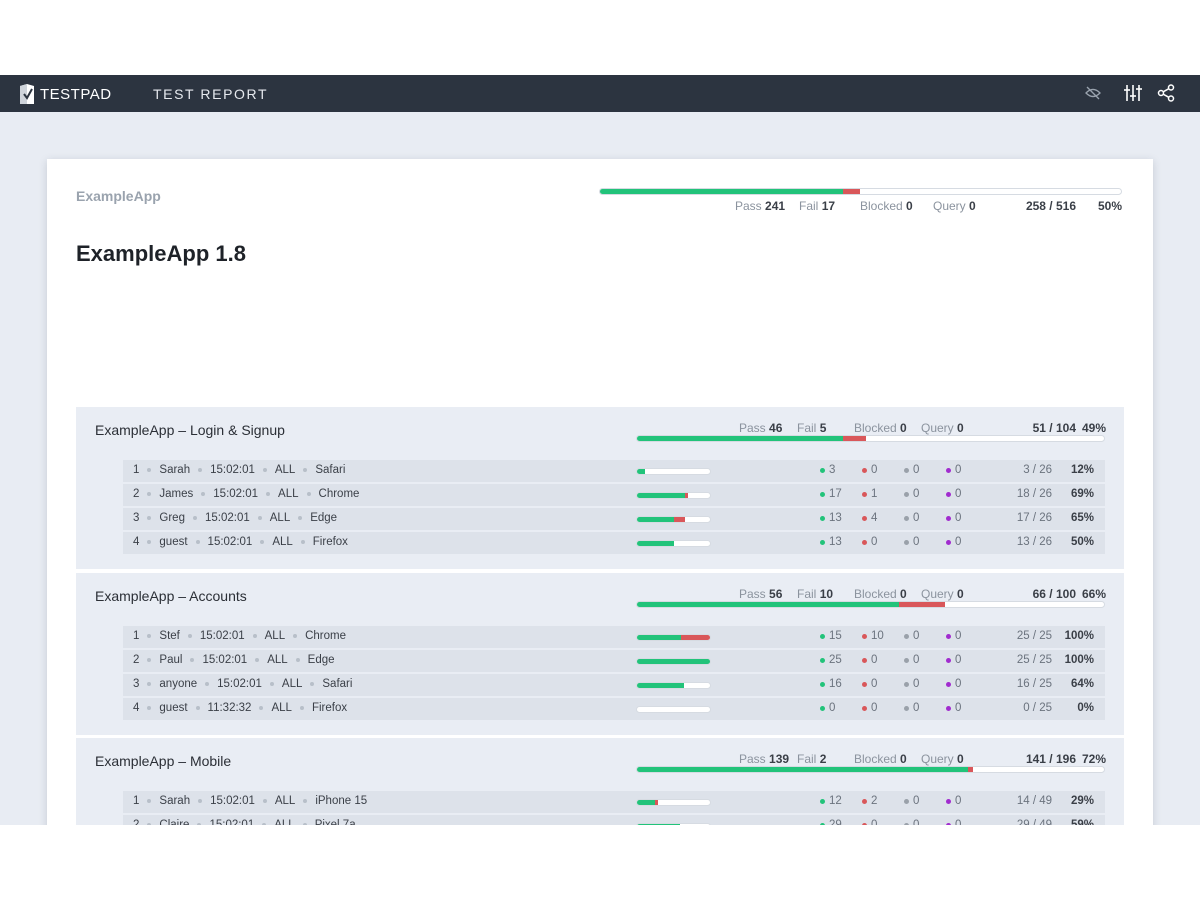 The width and height of the screenshot is (1200, 900). I want to click on suite-progress-bar, so click(870, 769).